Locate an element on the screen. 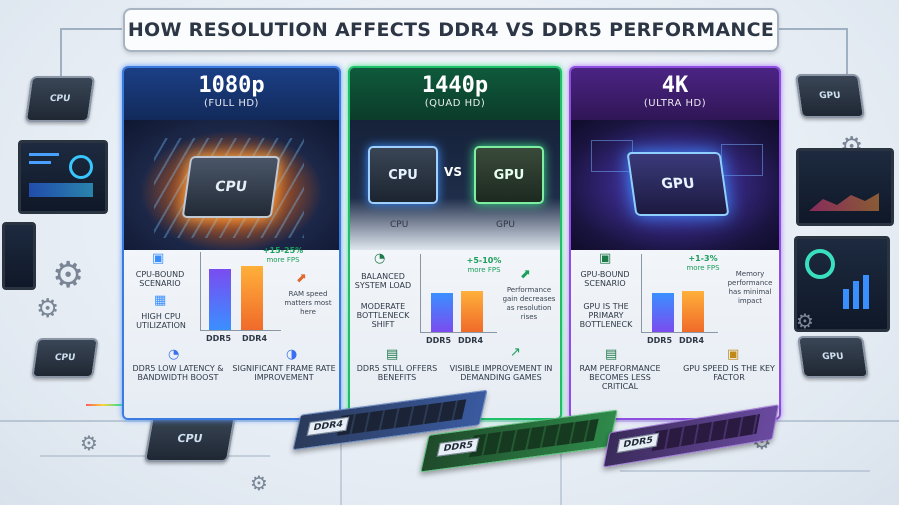 This screenshot has width=899, height=505. benefits-note: DDR5 STILL OFFERS BENEFITS is located at coordinates (397, 373).